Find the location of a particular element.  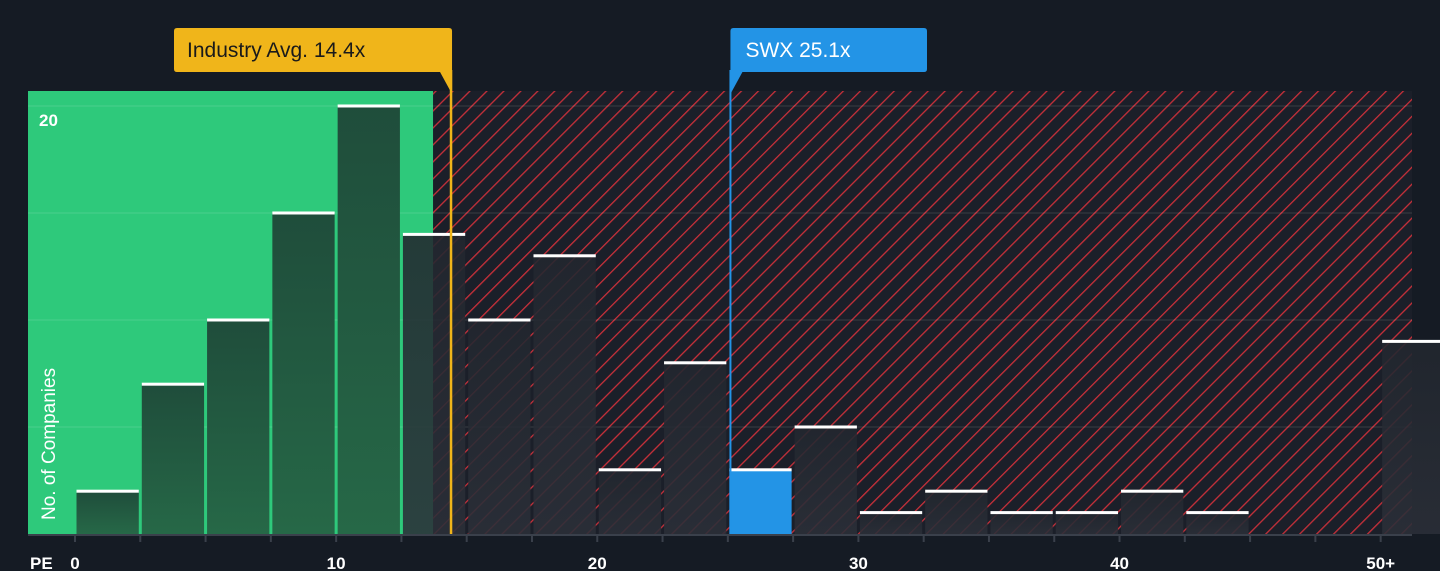

company-pe-label: SWX 25.1x is located at coordinates (798, 50).